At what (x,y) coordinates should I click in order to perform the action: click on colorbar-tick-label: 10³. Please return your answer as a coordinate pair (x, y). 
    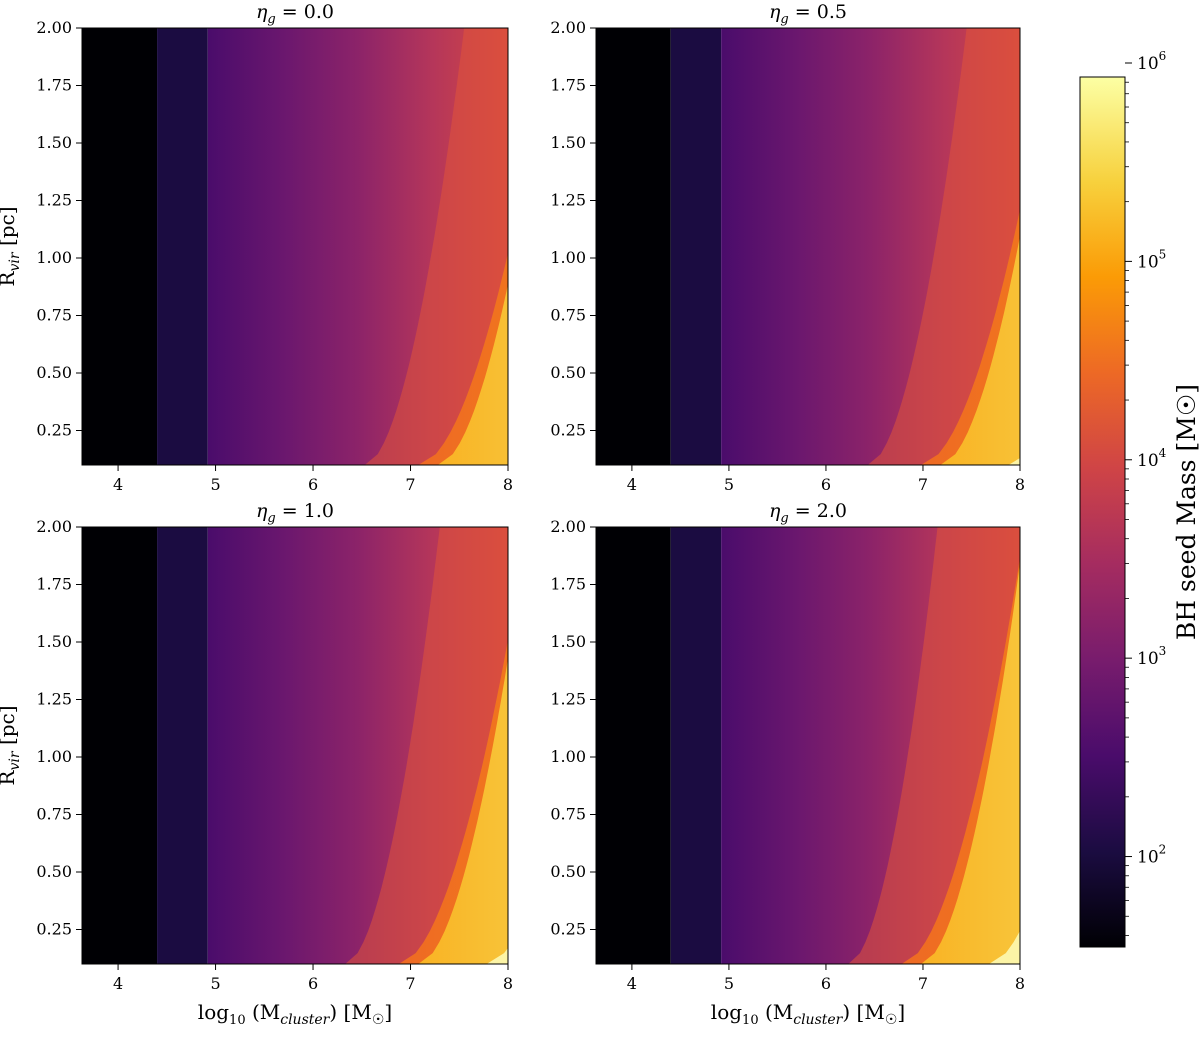
    Looking at the image, I should click on (1151, 656).